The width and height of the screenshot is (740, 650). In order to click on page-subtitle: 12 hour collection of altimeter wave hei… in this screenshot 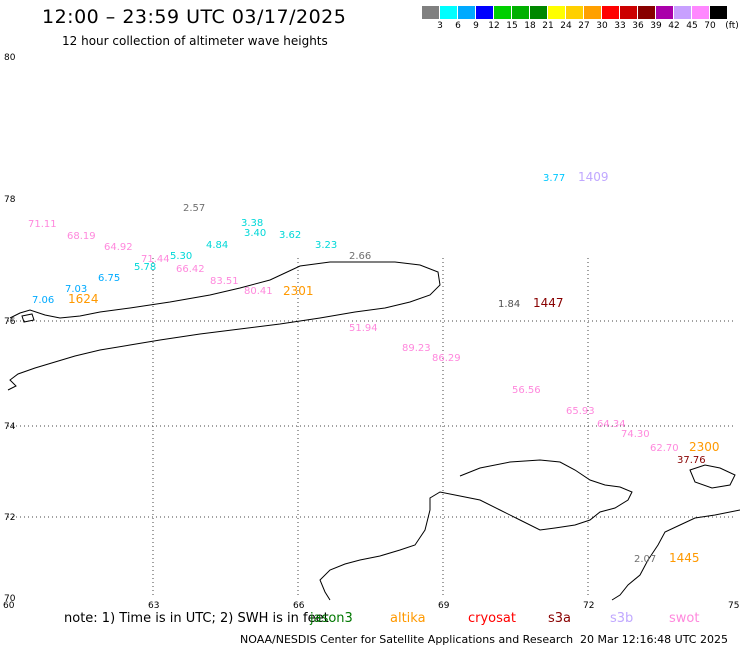, I will do `click(195, 41)`.